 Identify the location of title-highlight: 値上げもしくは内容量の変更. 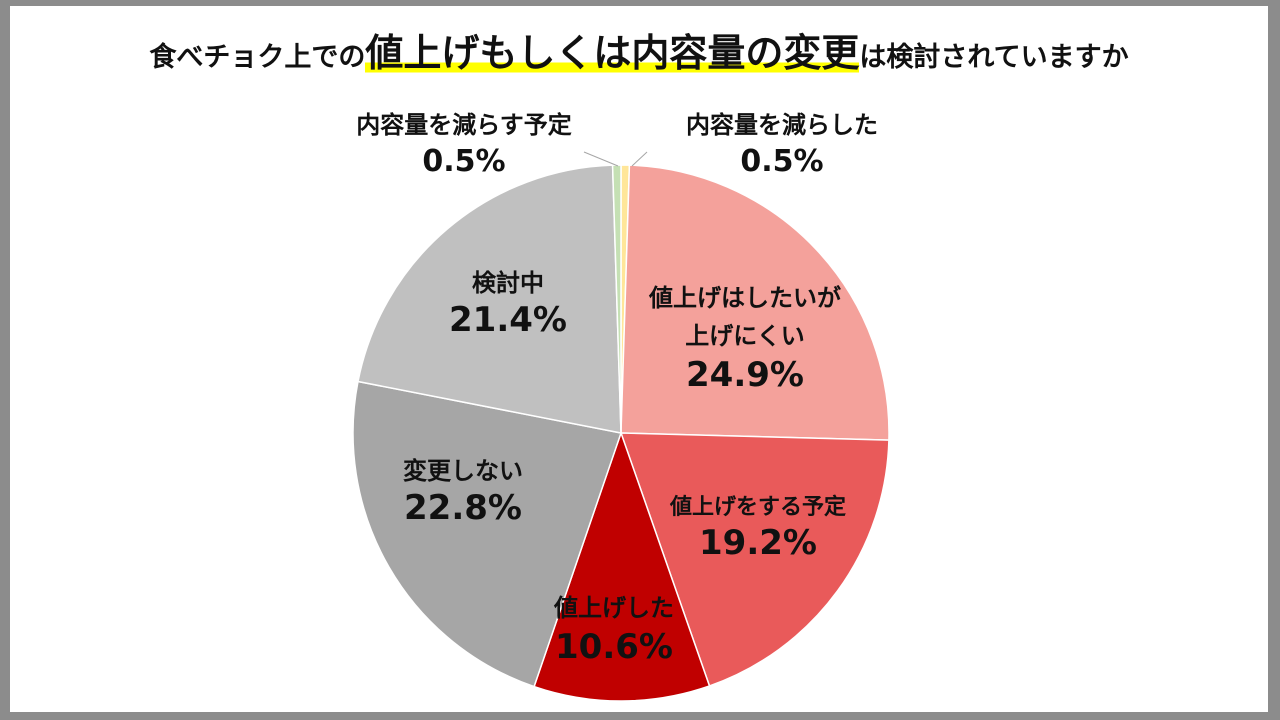
(612, 53).